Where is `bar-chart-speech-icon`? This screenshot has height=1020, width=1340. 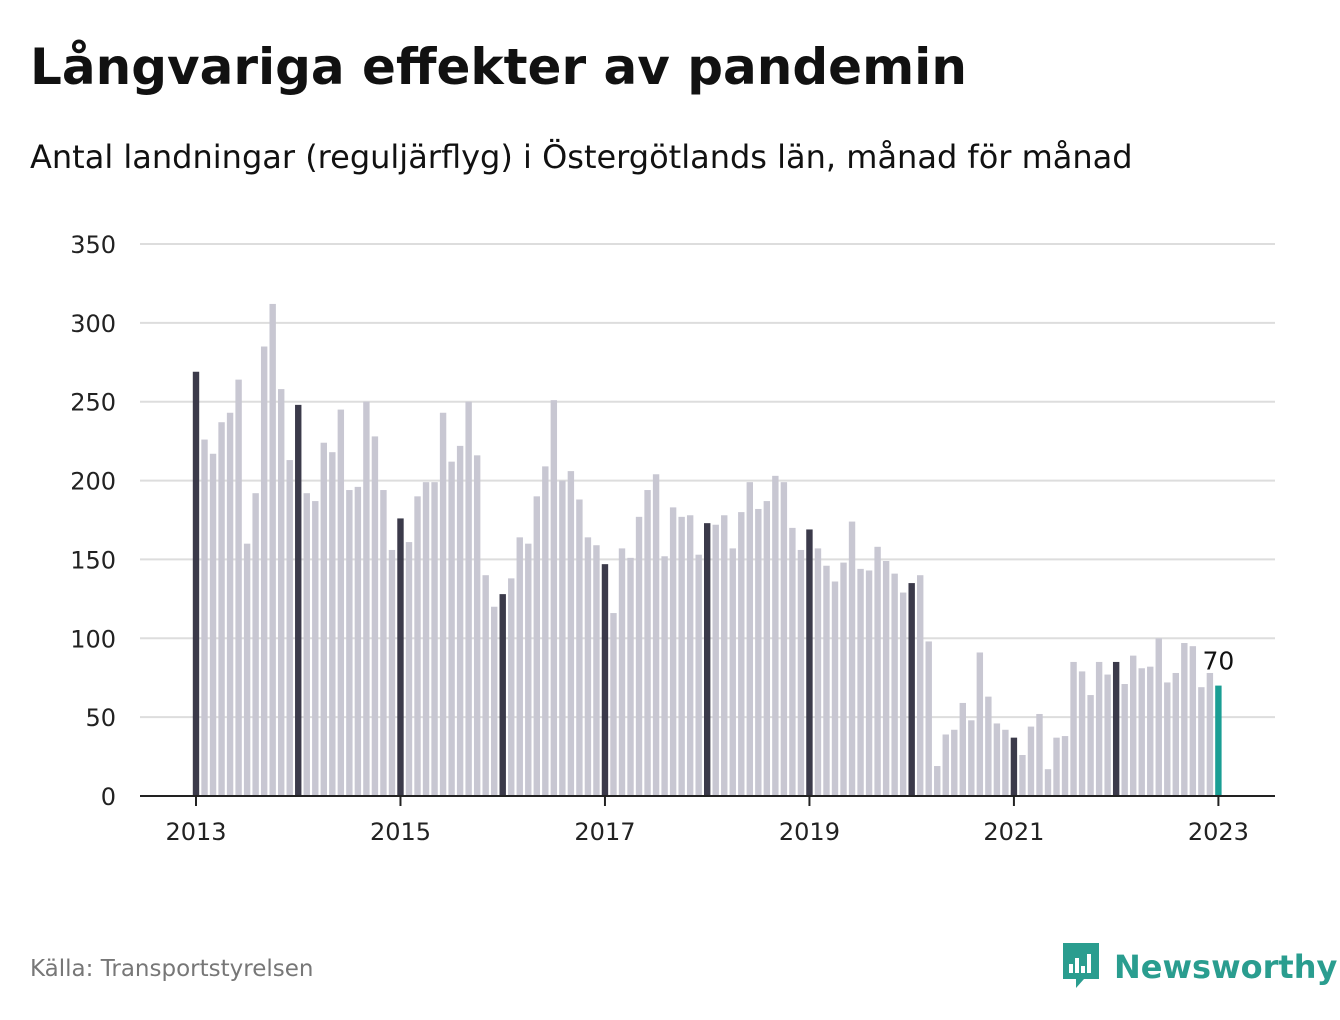
bar-chart-speech-icon is located at coordinates (1081, 967).